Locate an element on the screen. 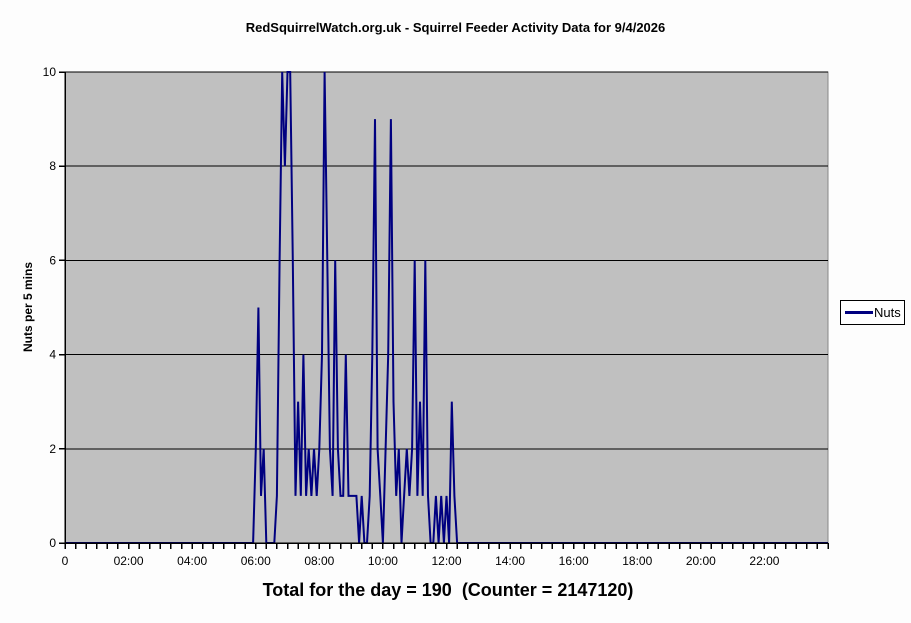 The height and width of the screenshot is (623, 911). svg-text: 4 is located at coordinates (52, 355).